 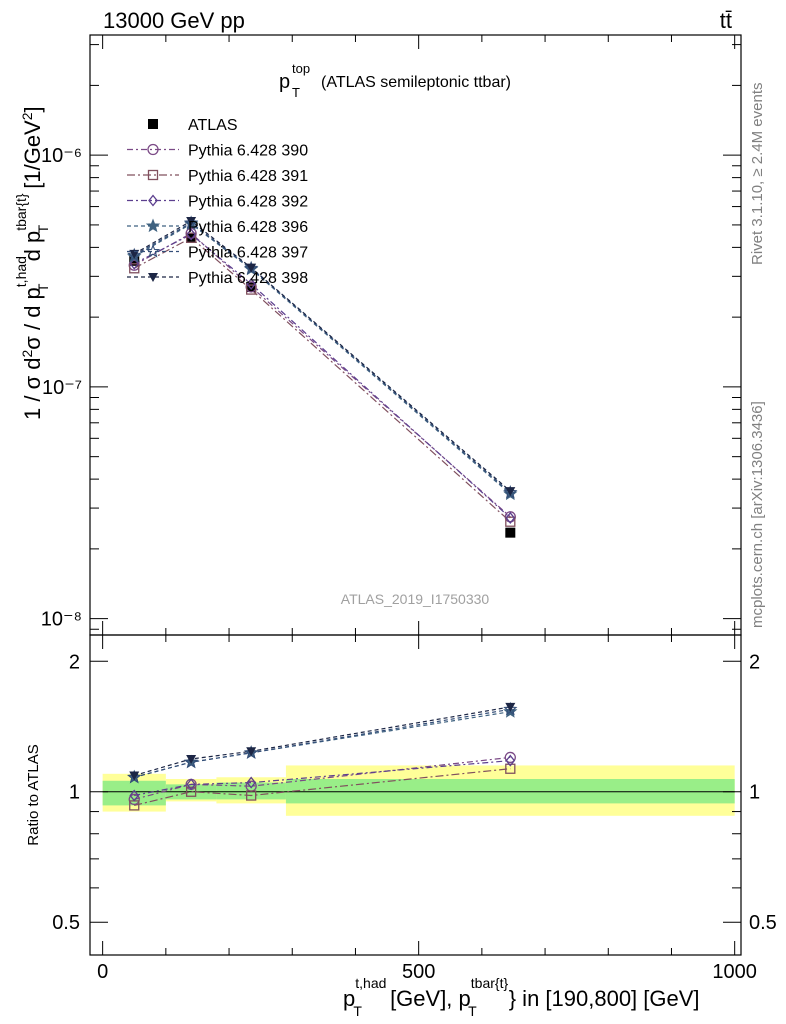 What do you see at coordinates (248, 227) in the screenshot?
I see `legend-label-4: Pythia 6.428 396` at bounding box center [248, 227].